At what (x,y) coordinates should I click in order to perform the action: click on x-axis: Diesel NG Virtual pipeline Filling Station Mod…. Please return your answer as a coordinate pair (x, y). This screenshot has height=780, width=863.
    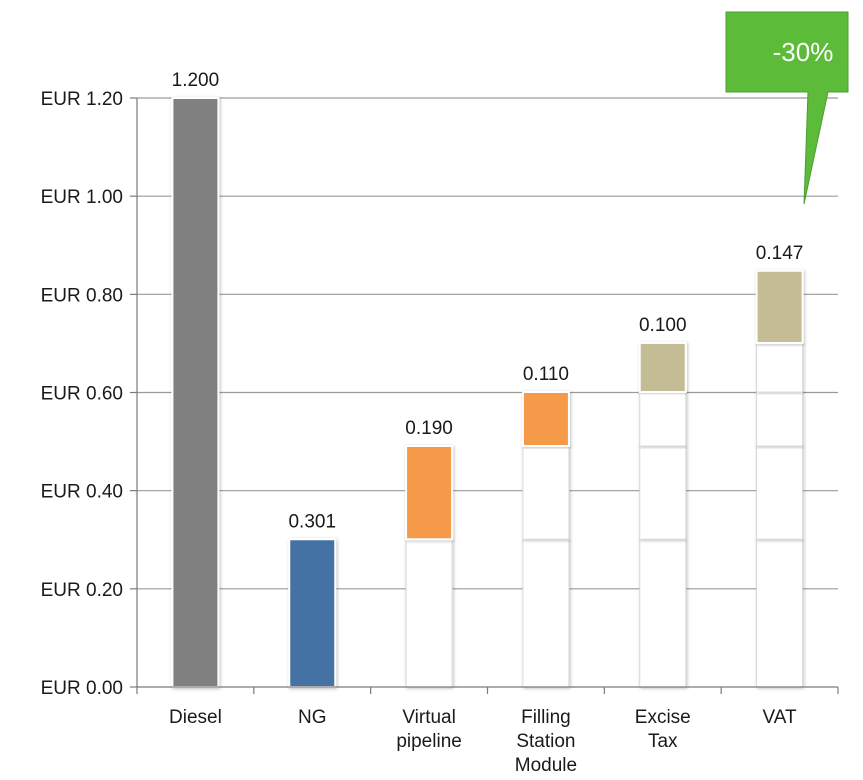
    Looking at the image, I should click on (487, 731).